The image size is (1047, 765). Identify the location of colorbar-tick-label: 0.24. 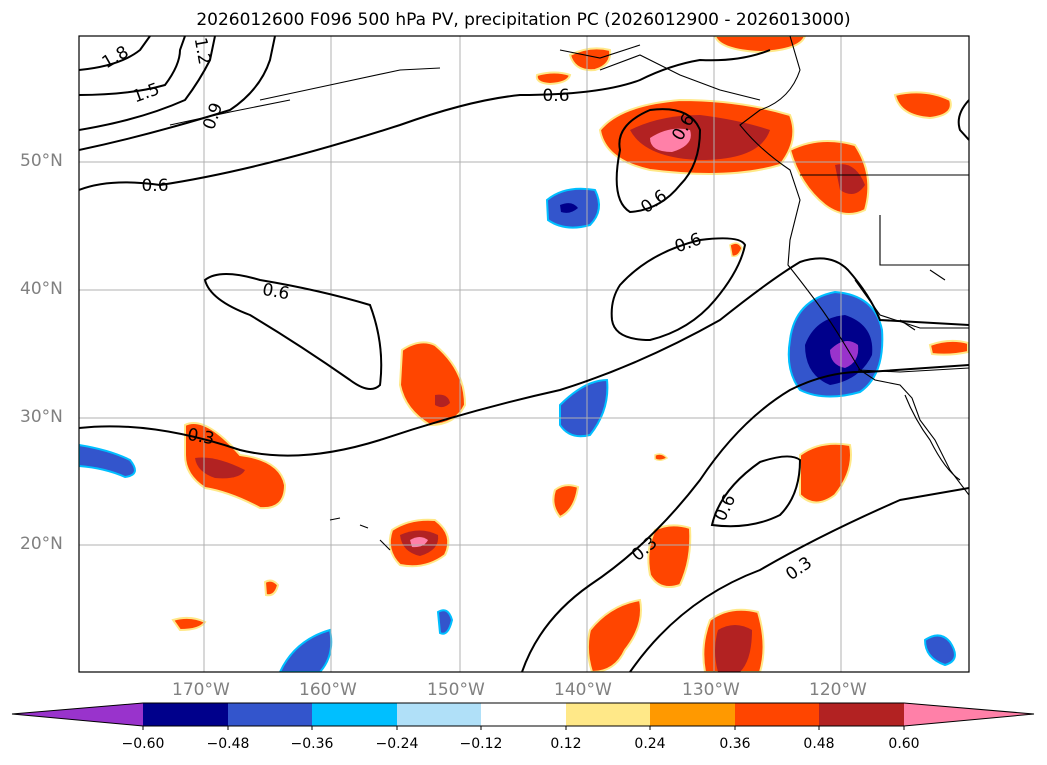
(650, 744).